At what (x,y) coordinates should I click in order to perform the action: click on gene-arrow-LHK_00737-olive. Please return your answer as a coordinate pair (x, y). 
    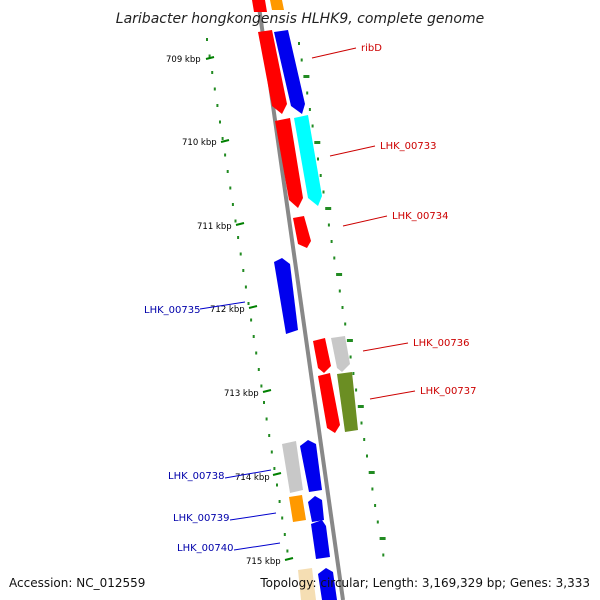
    Looking at the image, I should click on (347, 402).